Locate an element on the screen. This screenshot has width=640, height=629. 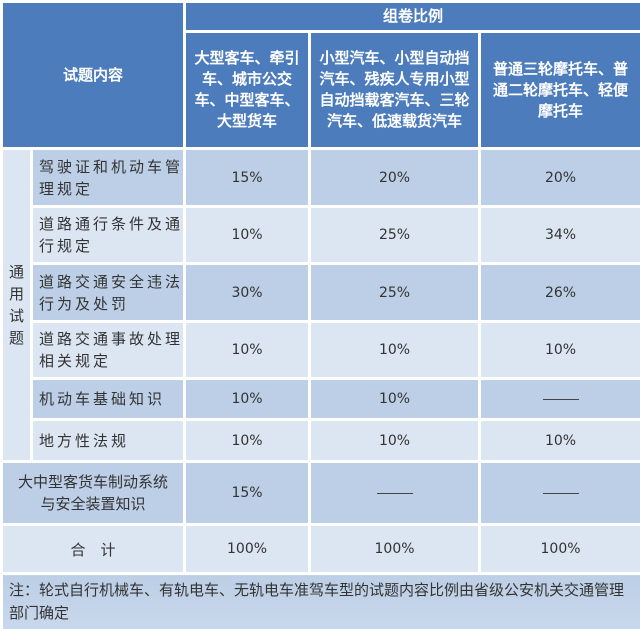
row-label: 驾驶证和机动车管理规定 is located at coordinates (108, 178).